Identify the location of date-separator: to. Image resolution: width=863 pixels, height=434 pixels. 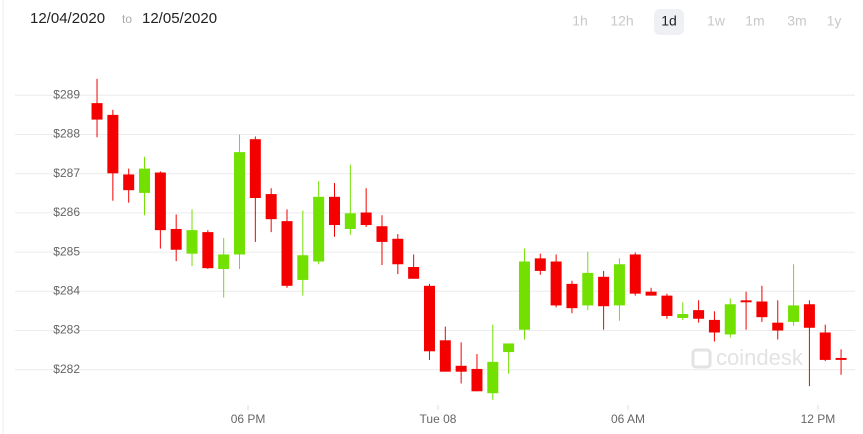
(127, 19).